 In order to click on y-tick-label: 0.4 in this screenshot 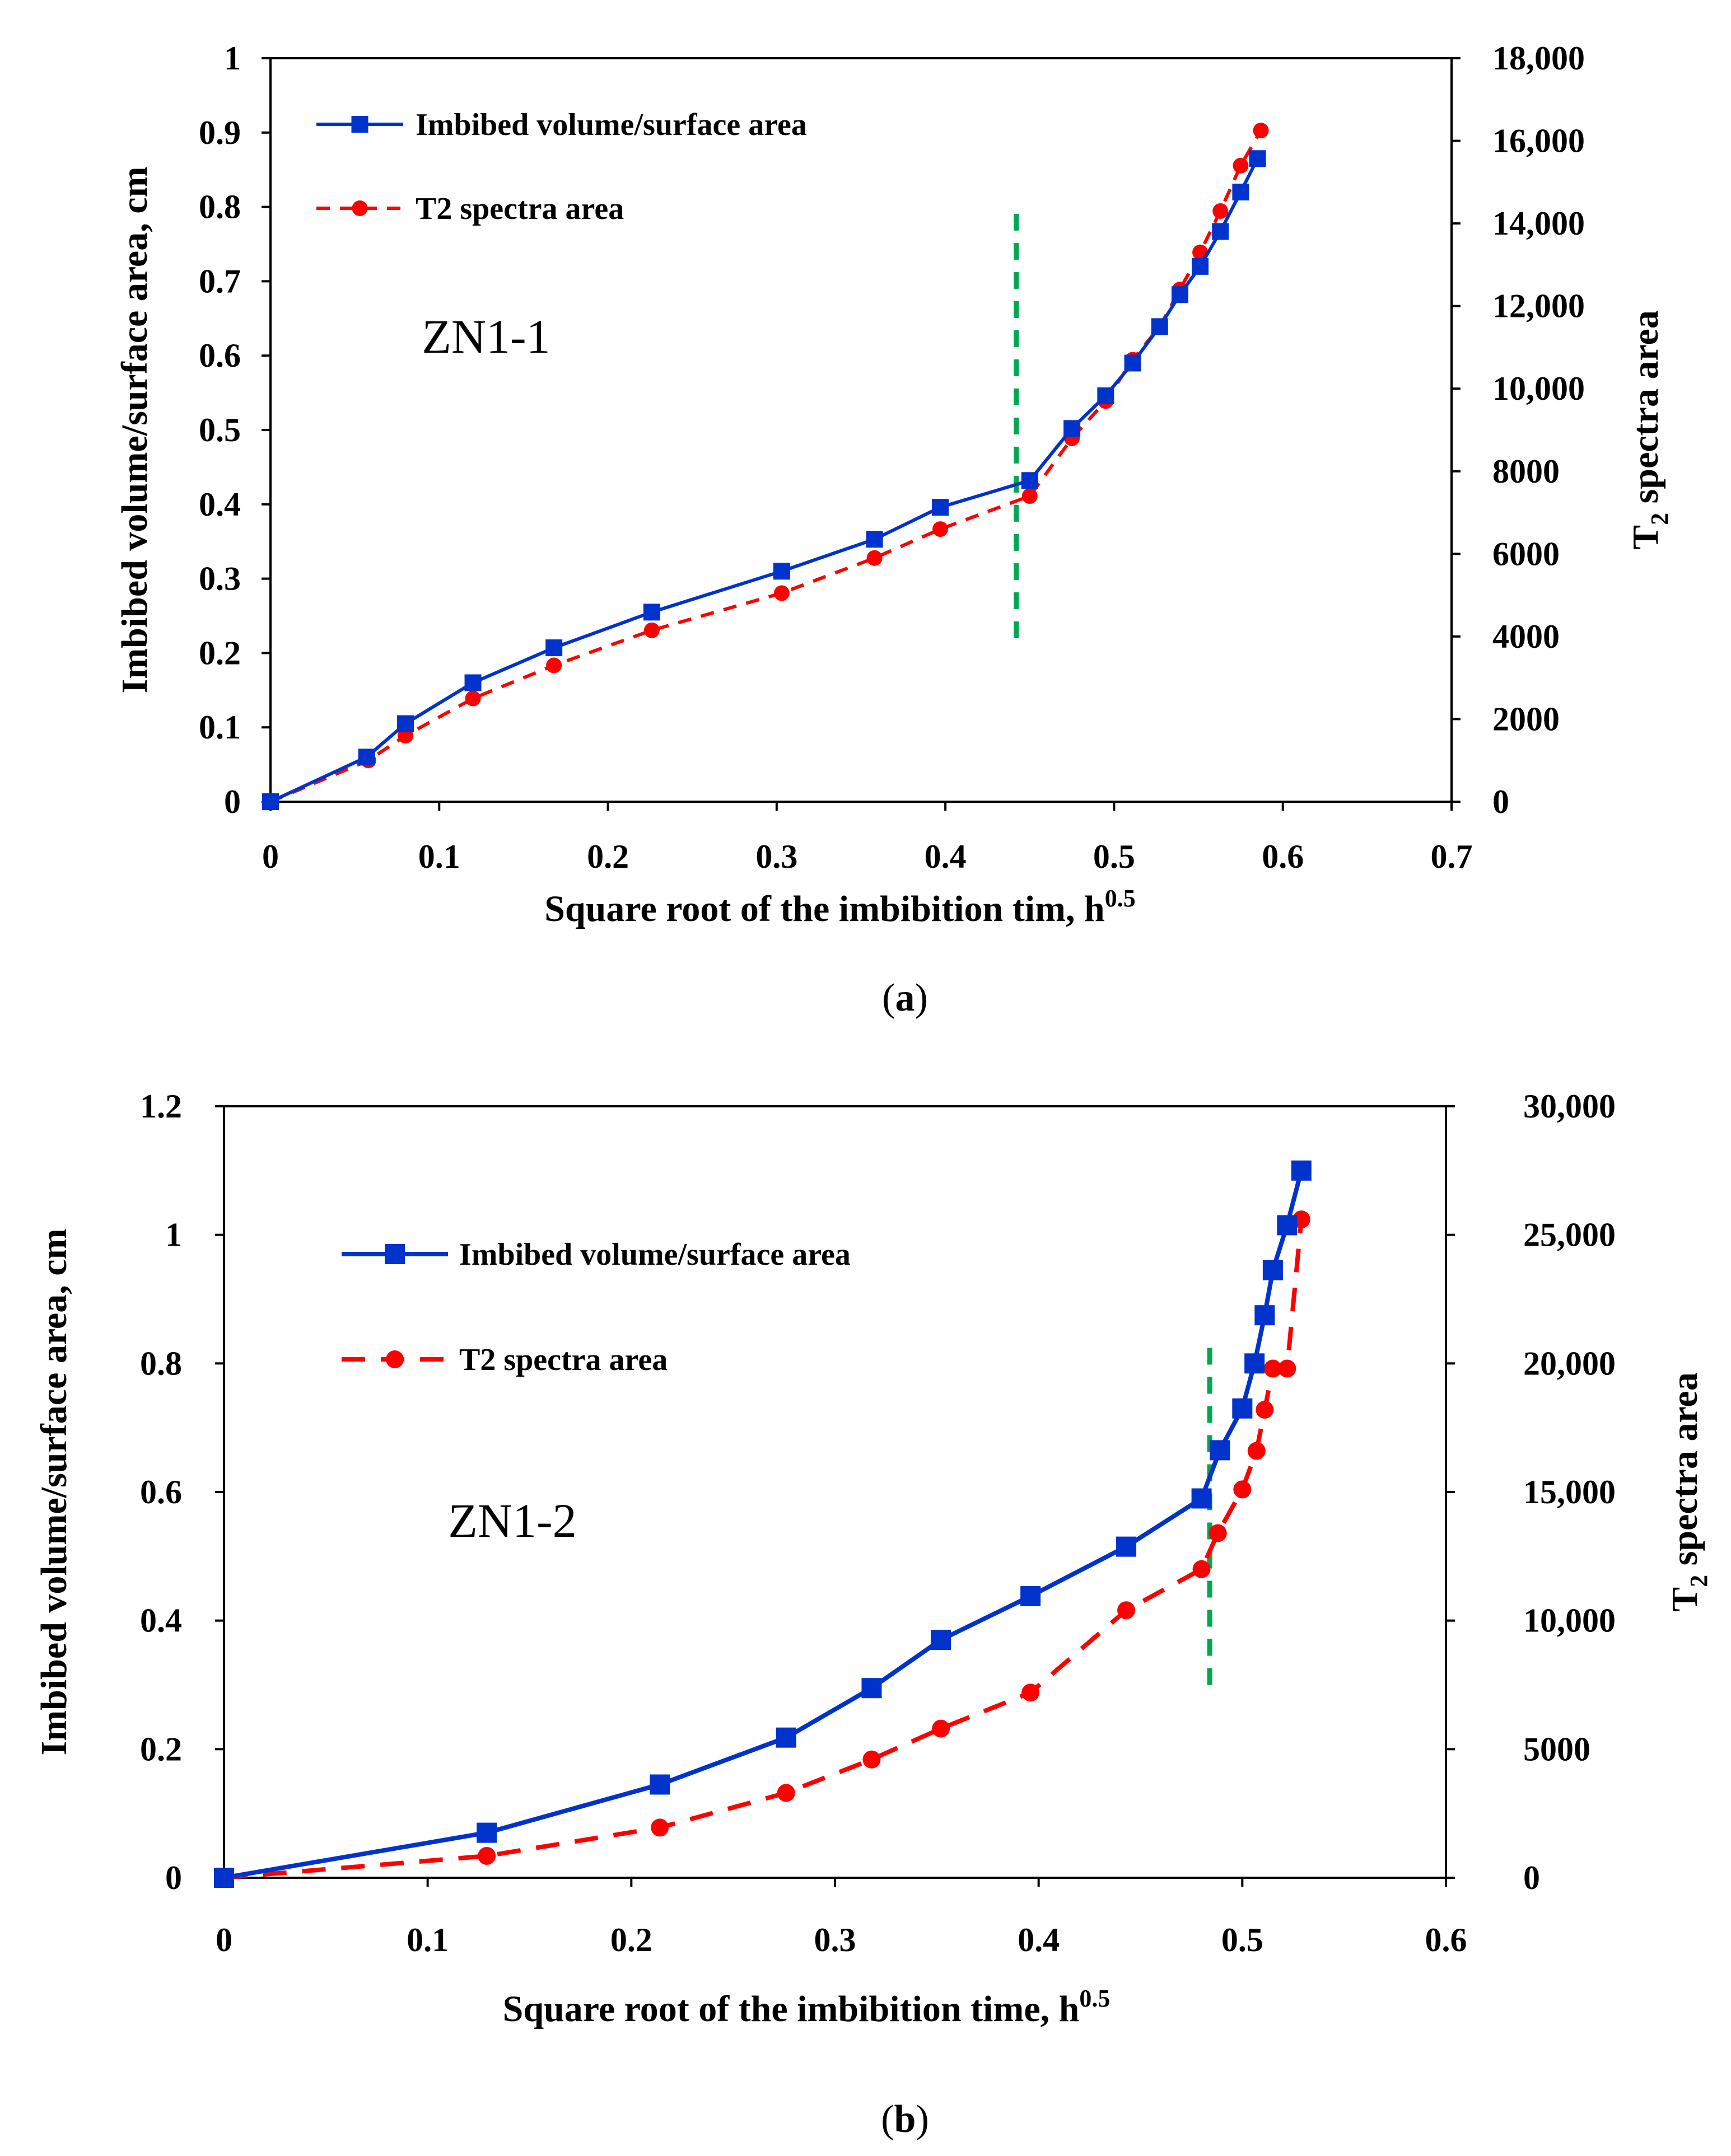, I will do `click(220, 505)`.